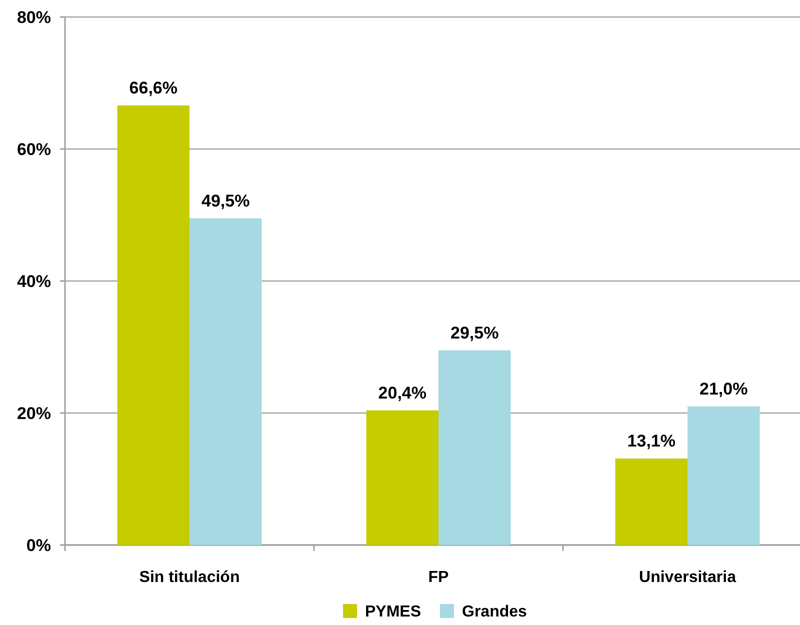 The height and width of the screenshot is (625, 800). What do you see at coordinates (687, 577) in the screenshot?
I see `x-tick-label: Universitaria` at bounding box center [687, 577].